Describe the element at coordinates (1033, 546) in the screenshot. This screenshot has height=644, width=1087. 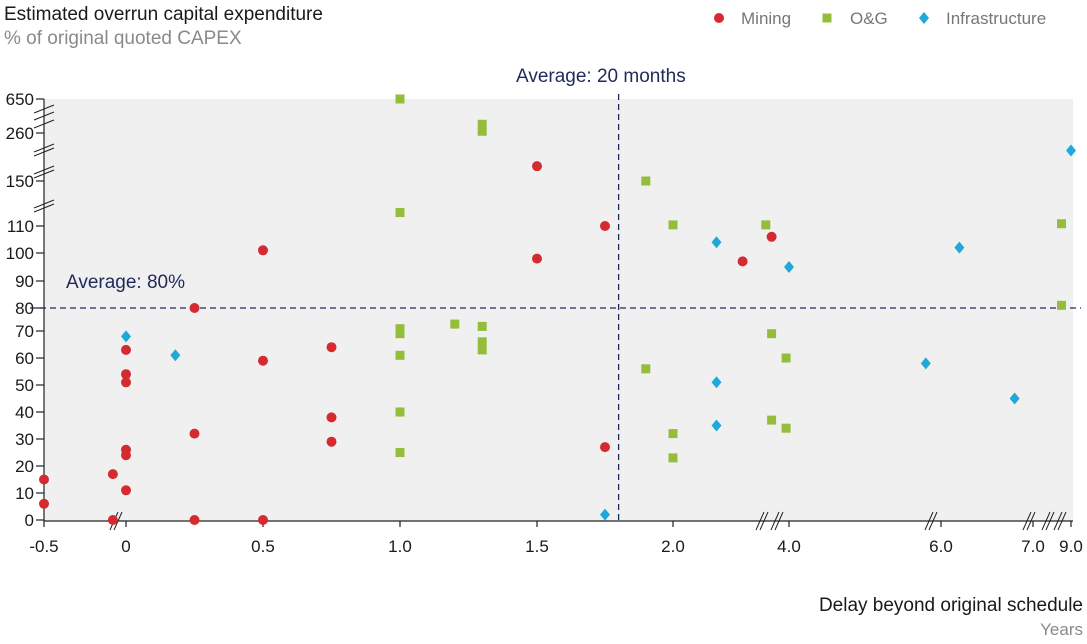
I see `x-tick-label: 7.0` at that location.